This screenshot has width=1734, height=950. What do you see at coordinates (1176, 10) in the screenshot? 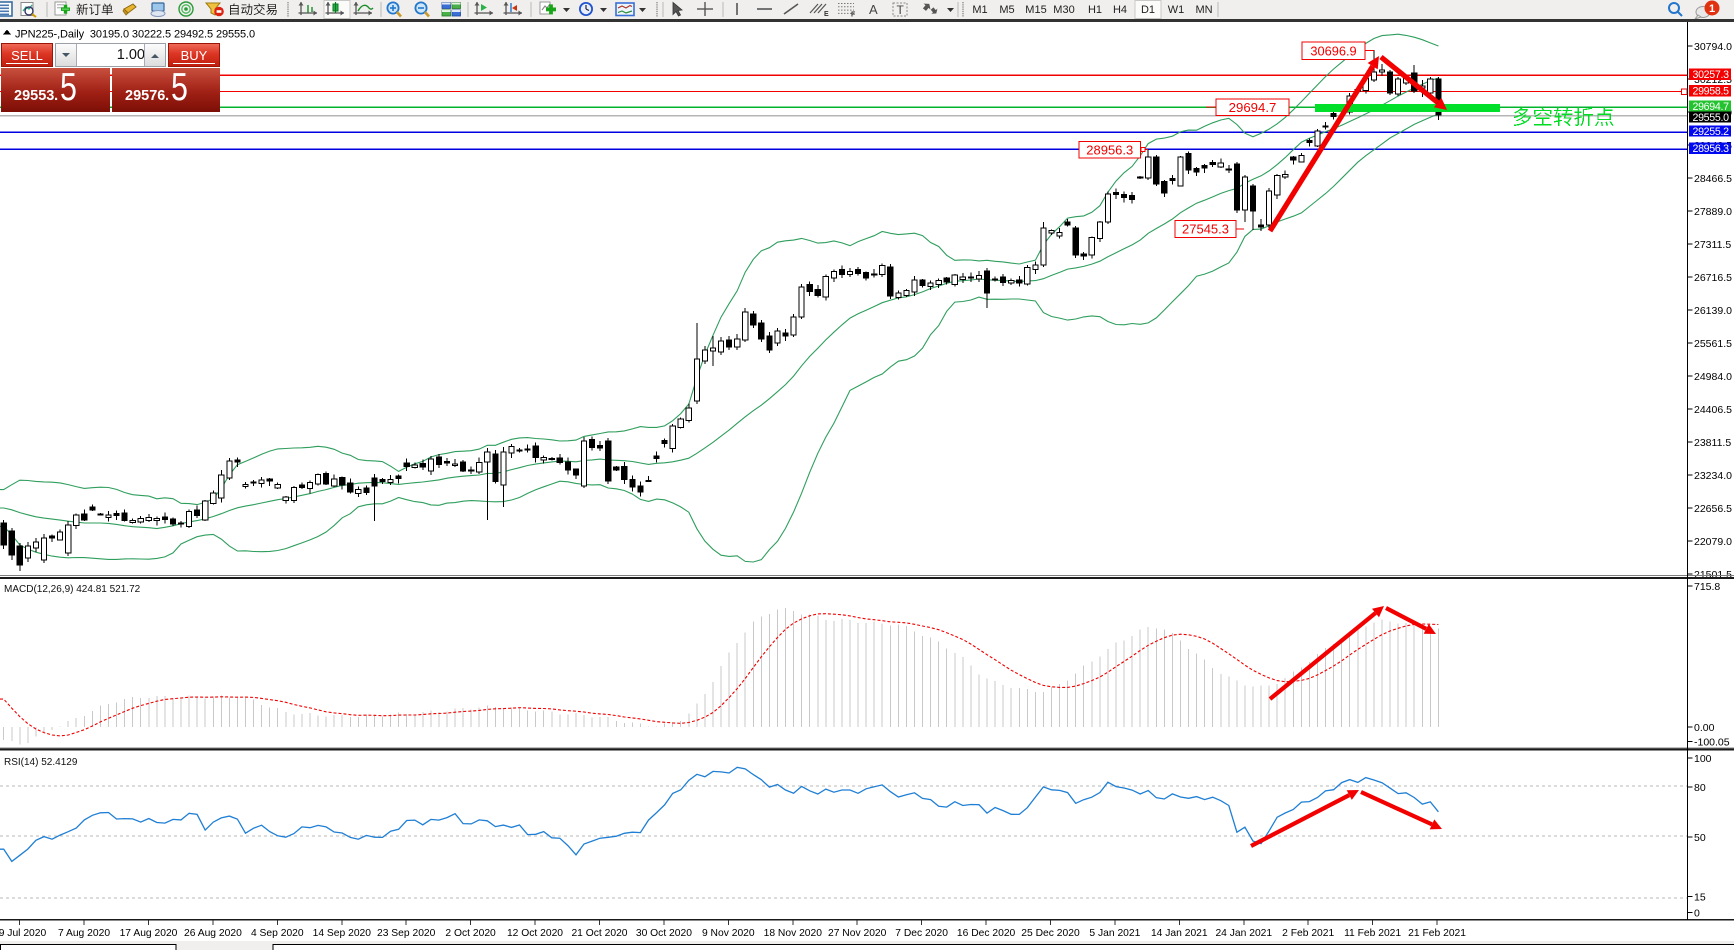
I see `svg-text: W1` at bounding box center [1176, 10].